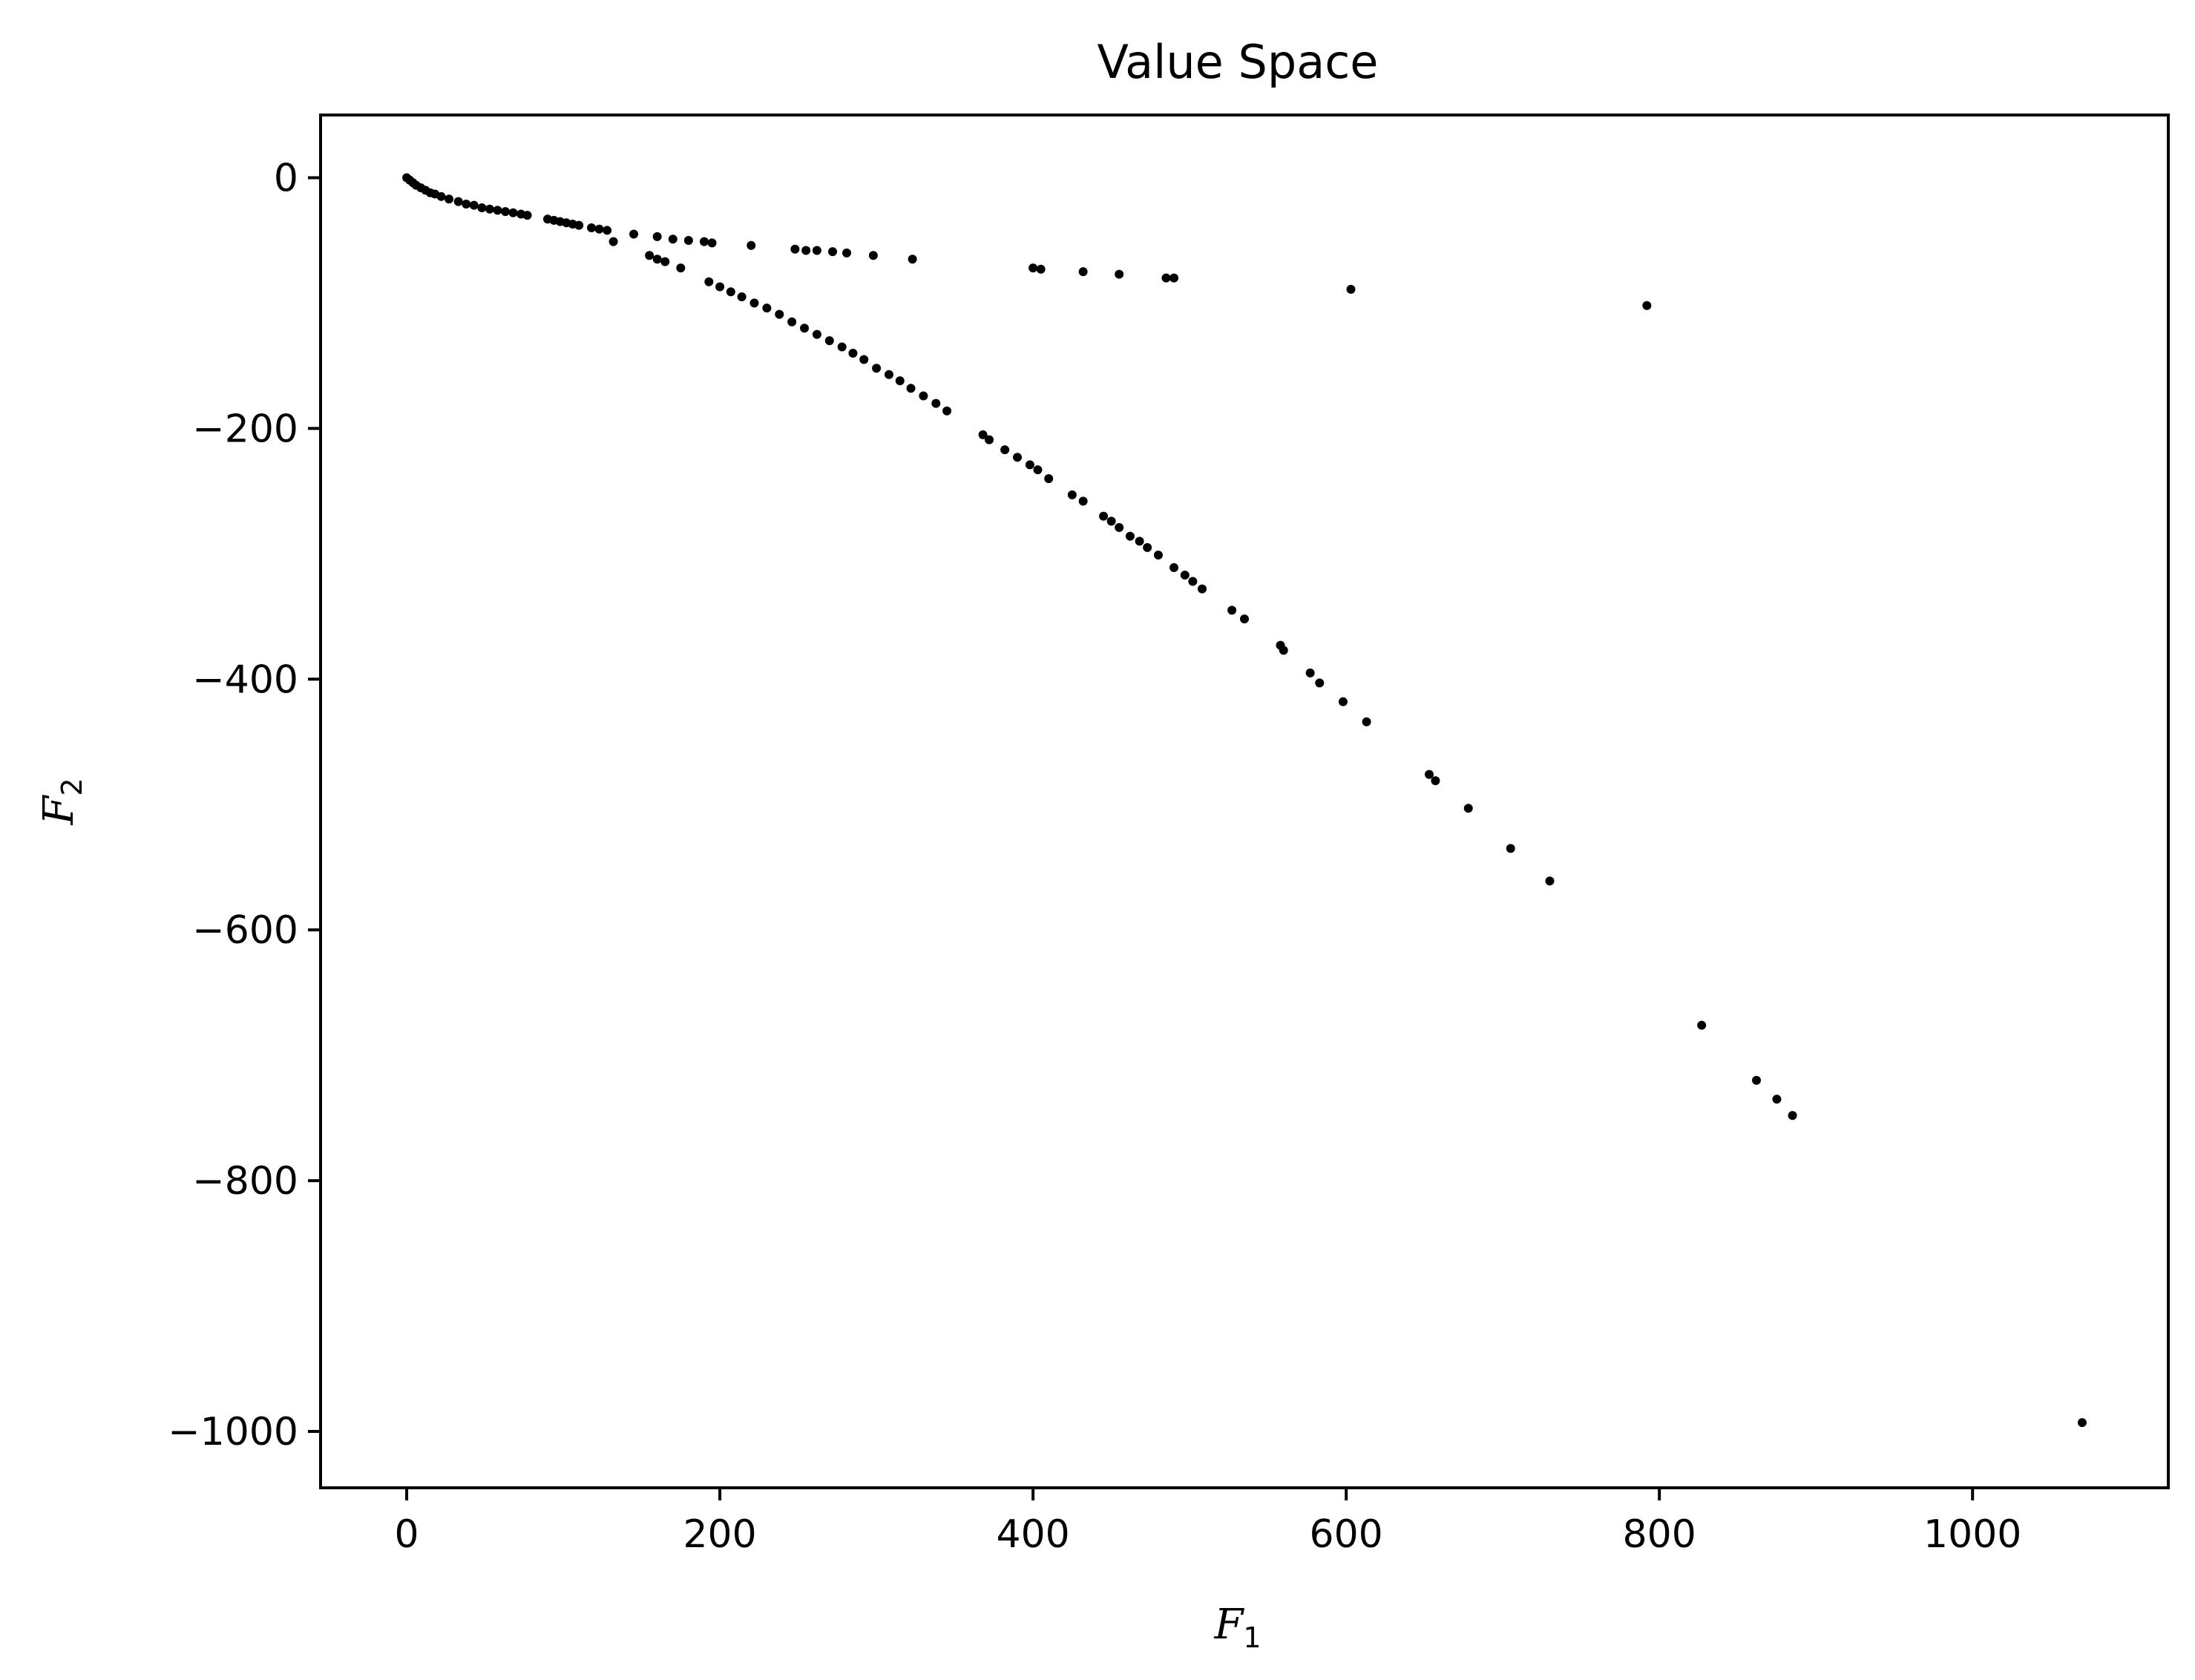  I want to click on x-tick-label: 0, so click(407, 1535).